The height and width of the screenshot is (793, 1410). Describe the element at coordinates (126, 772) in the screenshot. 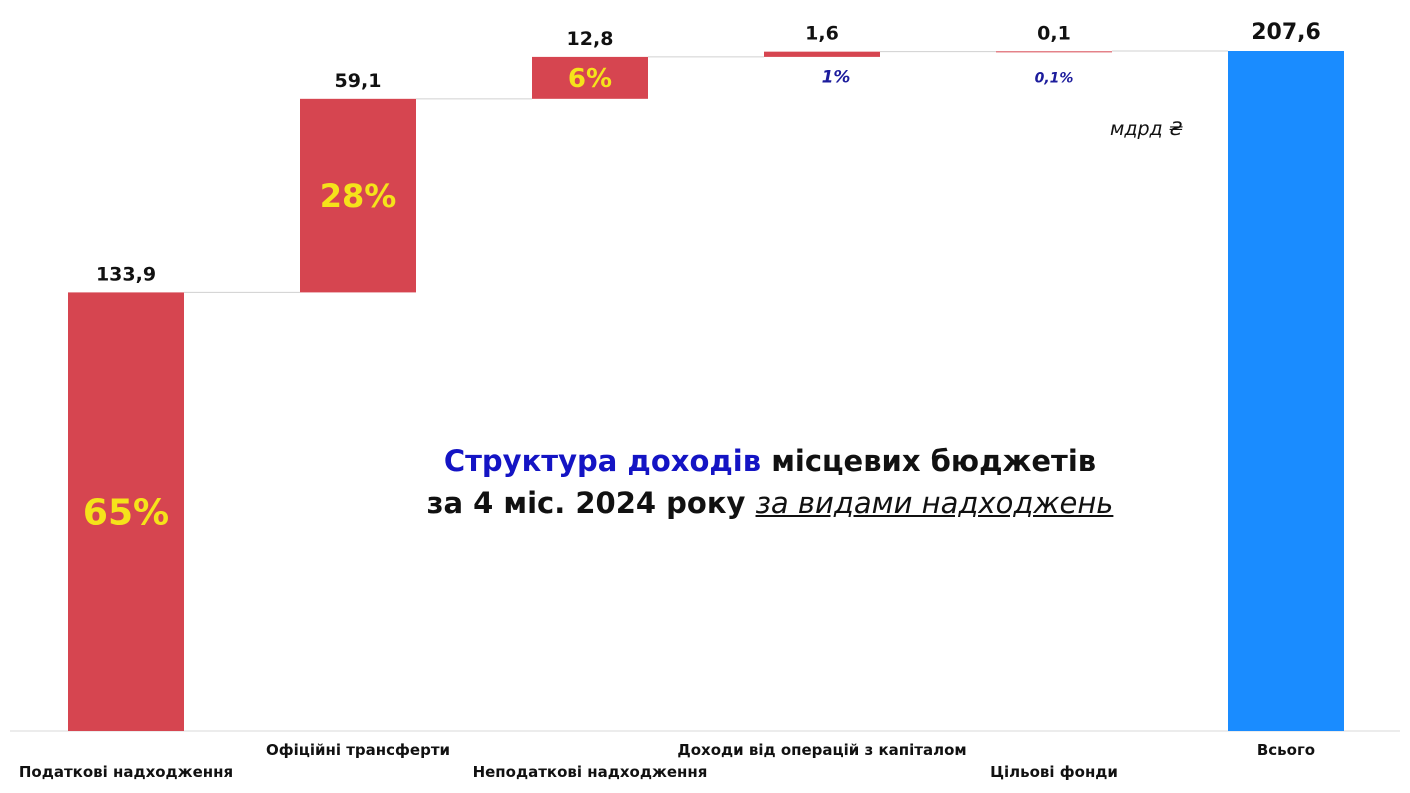

I see `category-label-1: Податкові надходження` at that location.